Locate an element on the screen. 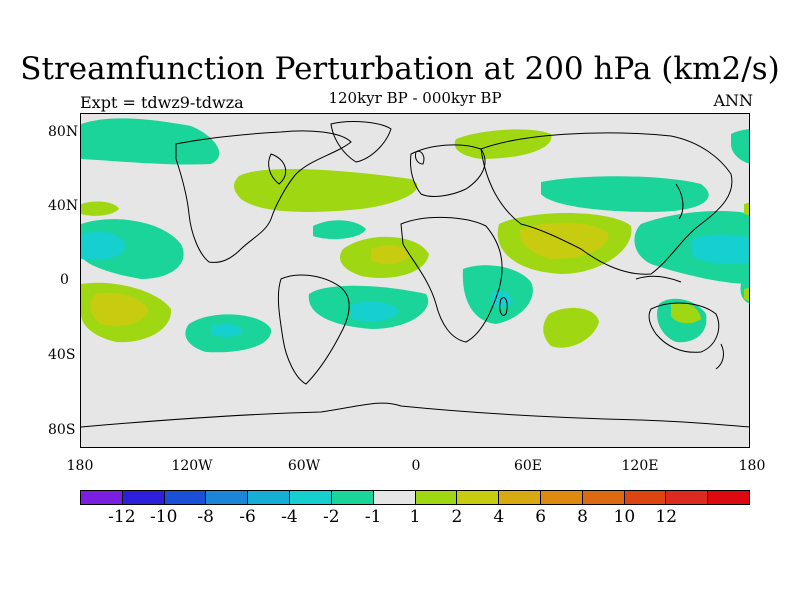  lat-label-80n: 80N is located at coordinates (63, 132).